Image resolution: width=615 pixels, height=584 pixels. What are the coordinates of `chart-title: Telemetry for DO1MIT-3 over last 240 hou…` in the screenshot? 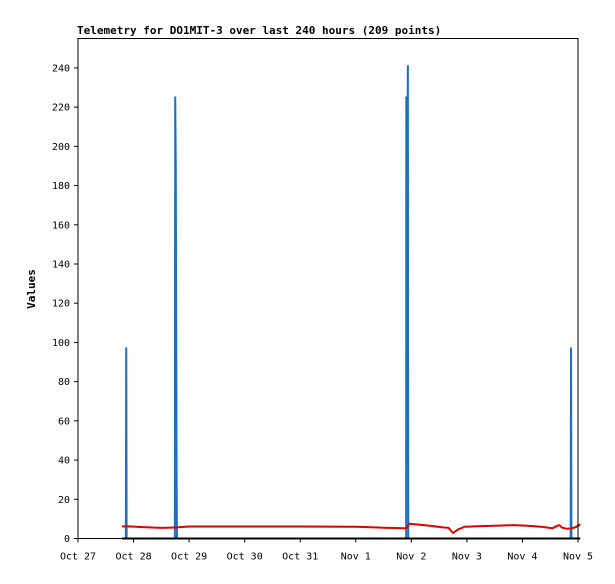 It's located at (259, 30).